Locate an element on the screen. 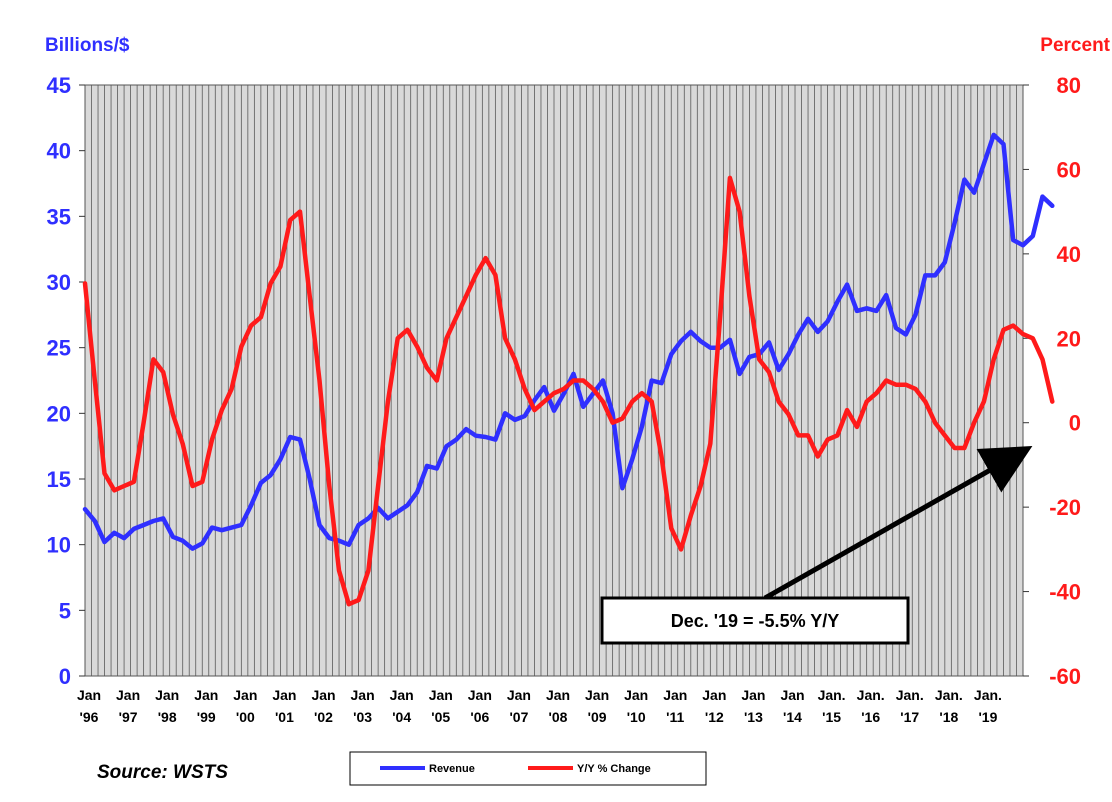 Image resolution: width=1112 pixels, height=802 pixels. left-tick-label: 35 is located at coordinates (59, 216).